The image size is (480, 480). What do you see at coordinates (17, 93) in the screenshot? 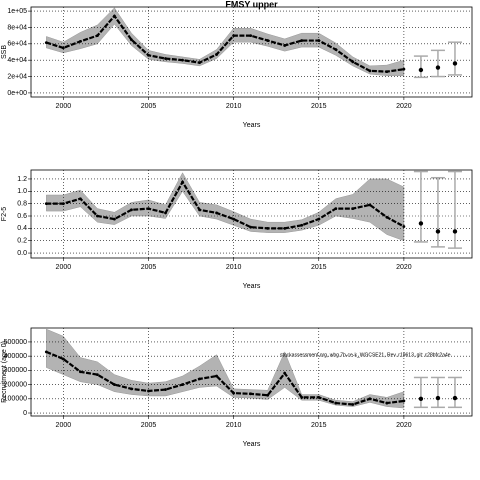
I see `y-tick-label: 0e+00` at bounding box center [17, 93].